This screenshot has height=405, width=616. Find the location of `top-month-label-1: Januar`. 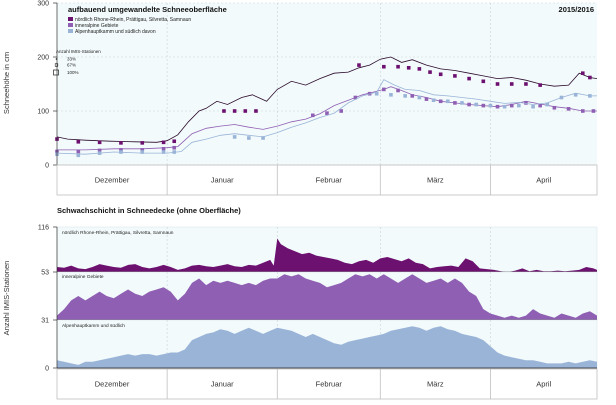

top-month-label-1: Januar is located at coordinates (222, 180).